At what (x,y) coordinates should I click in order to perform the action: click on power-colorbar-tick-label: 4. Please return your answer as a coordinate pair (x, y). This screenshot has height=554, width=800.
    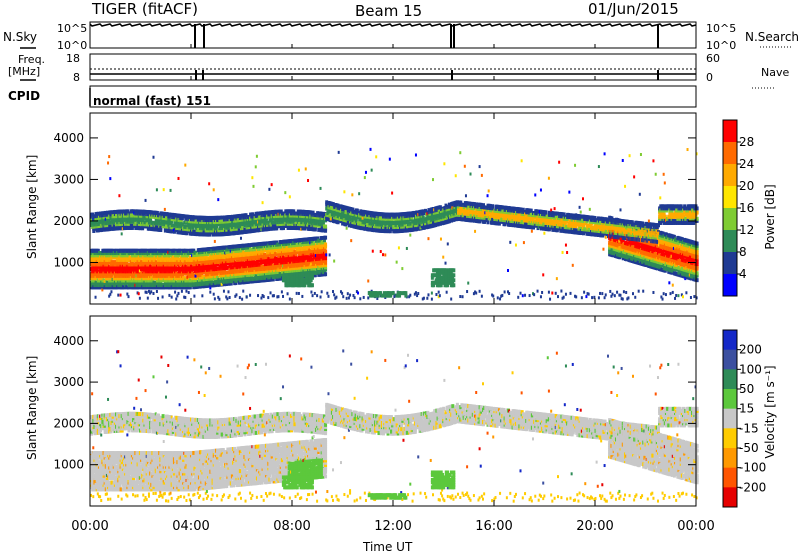
    Looking at the image, I should click on (743, 274).